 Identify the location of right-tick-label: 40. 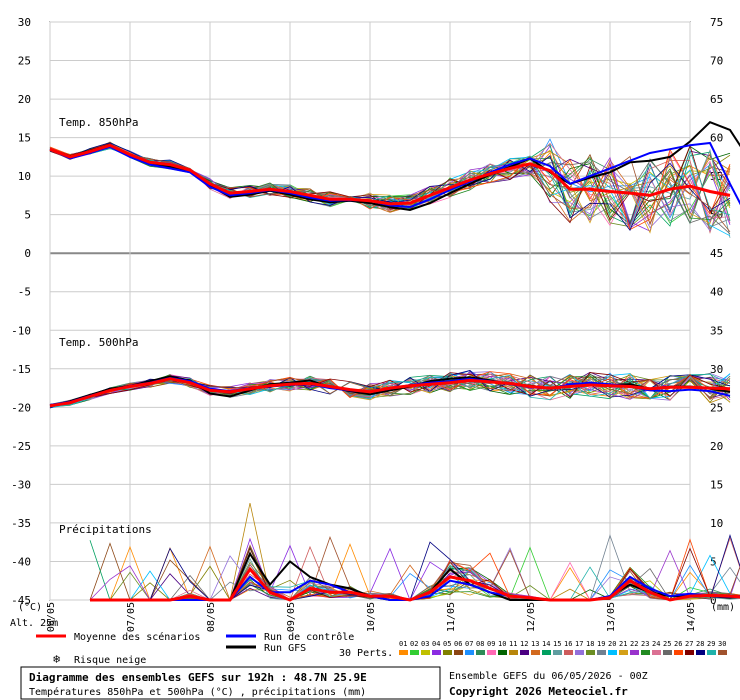
(716, 292).